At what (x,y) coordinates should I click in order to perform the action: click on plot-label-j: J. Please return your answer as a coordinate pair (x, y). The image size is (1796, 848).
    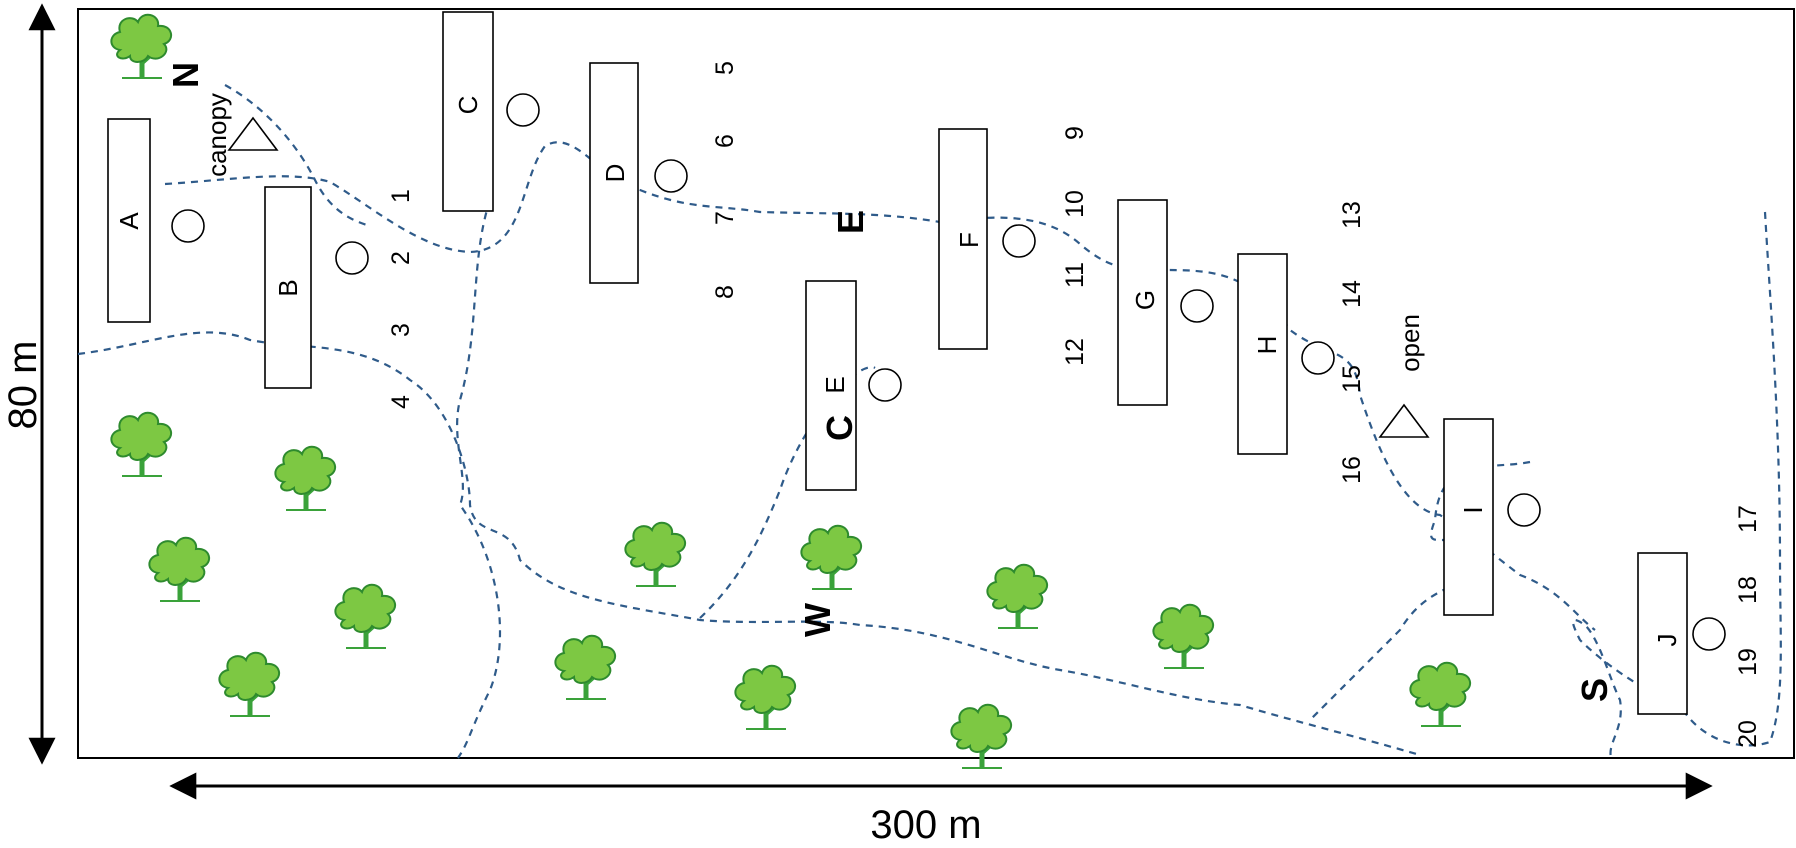
    Looking at the image, I should click on (1667, 640).